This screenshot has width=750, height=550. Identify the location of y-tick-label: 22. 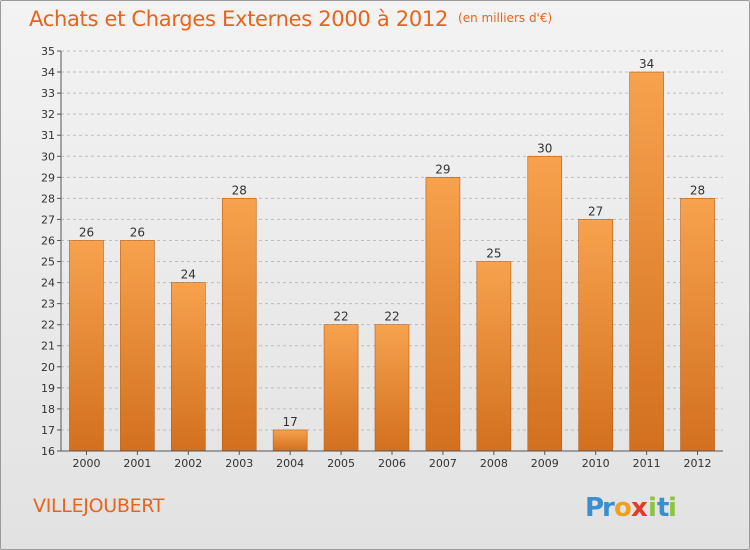
(48, 325).